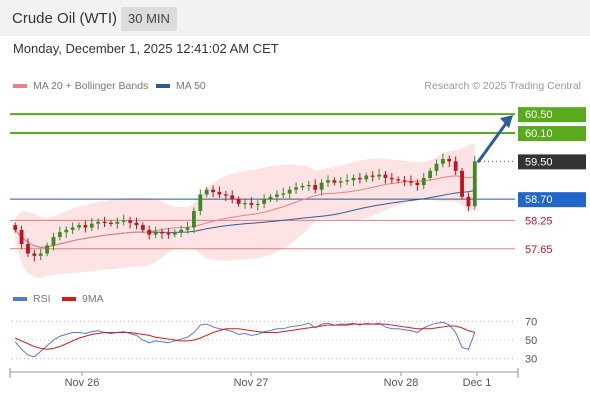 The width and height of the screenshot is (590, 400). What do you see at coordinates (531, 322) in the screenshot?
I see `rsi-tick-label: 70` at bounding box center [531, 322].